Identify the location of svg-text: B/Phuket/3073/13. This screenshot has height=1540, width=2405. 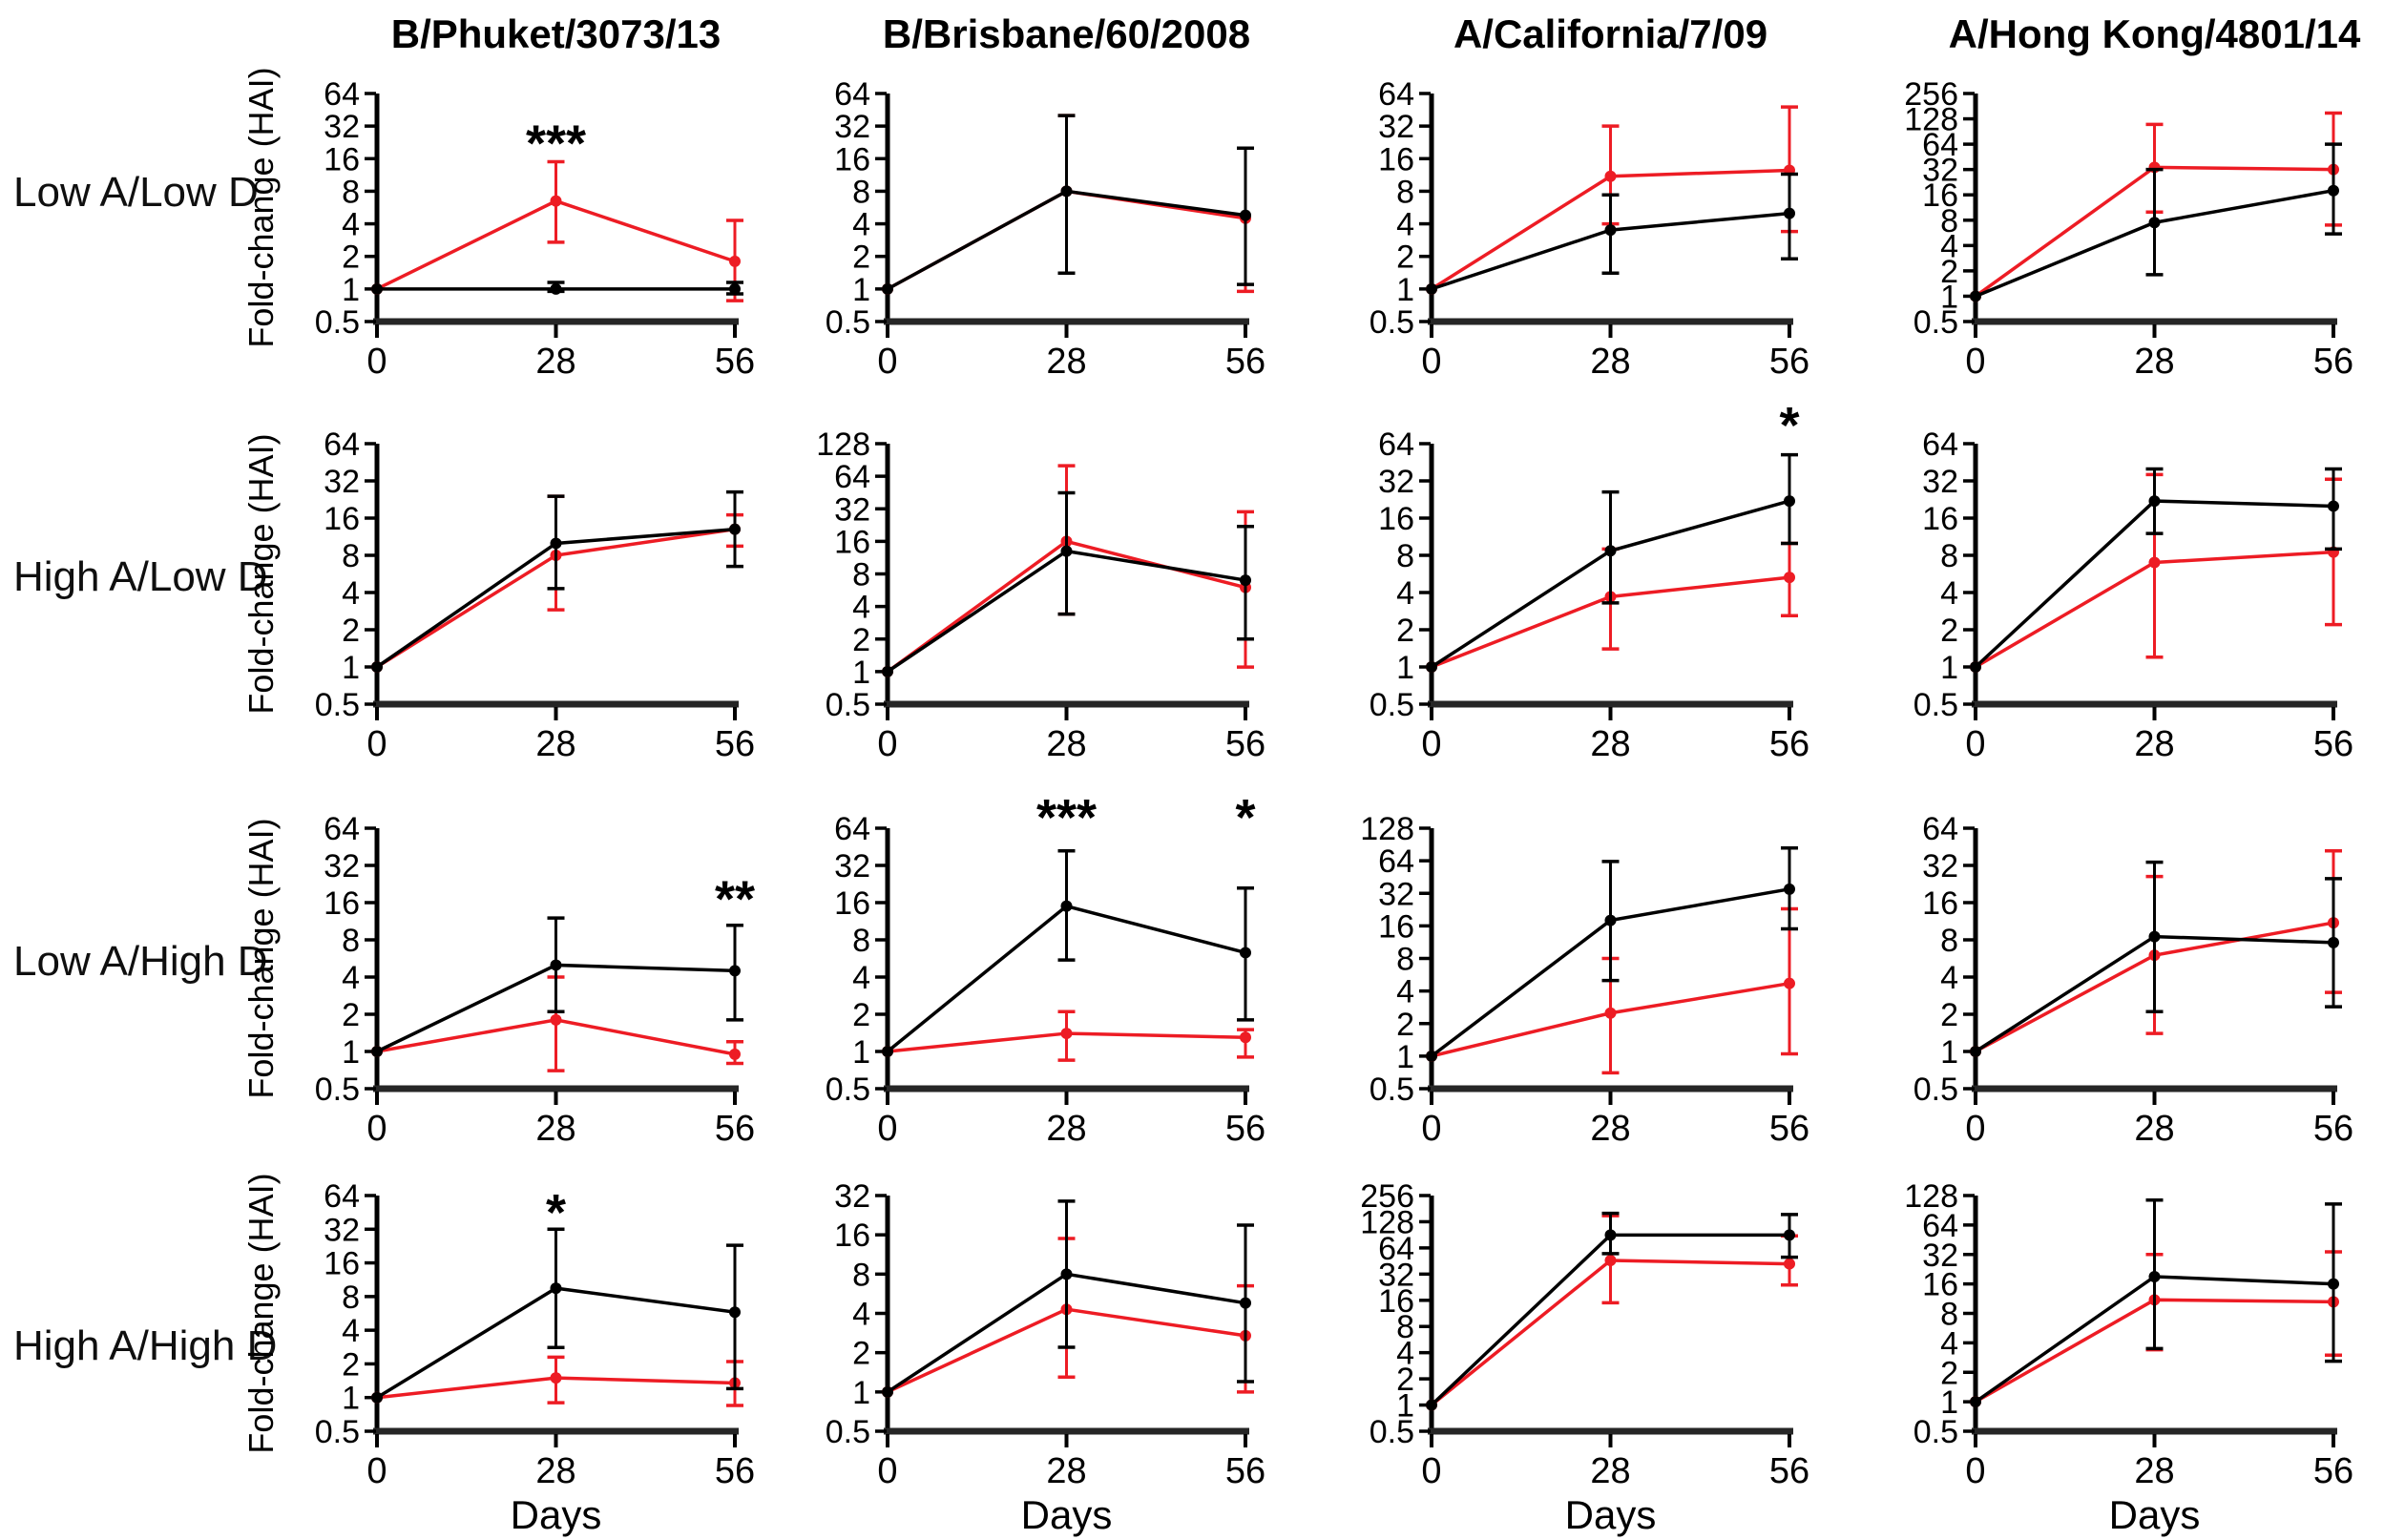
(556, 34).